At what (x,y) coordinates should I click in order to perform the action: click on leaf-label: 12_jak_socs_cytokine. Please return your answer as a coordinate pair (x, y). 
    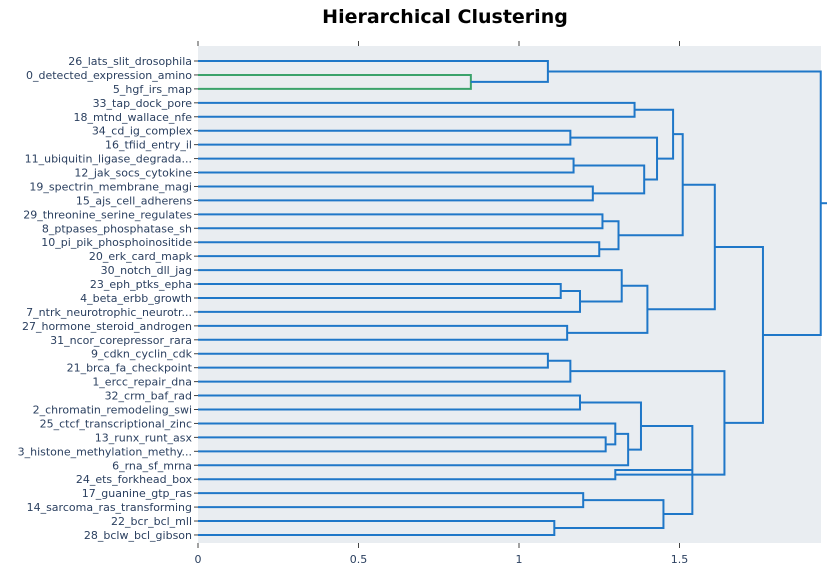
    Looking at the image, I should click on (133, 173).